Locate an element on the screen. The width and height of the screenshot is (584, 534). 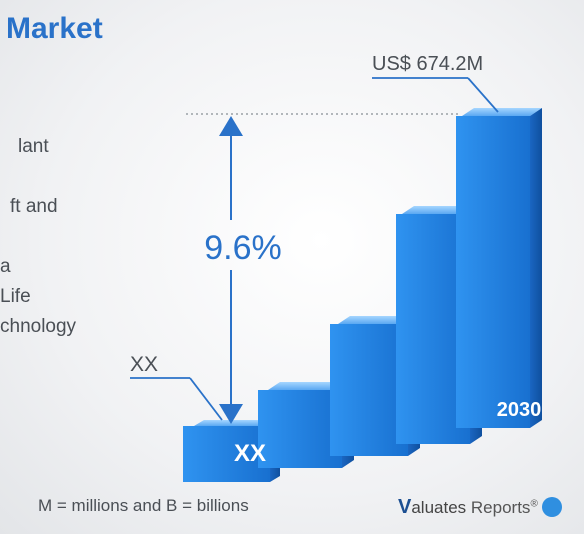
brand-name: aluates is located at coordinates (439, 507).